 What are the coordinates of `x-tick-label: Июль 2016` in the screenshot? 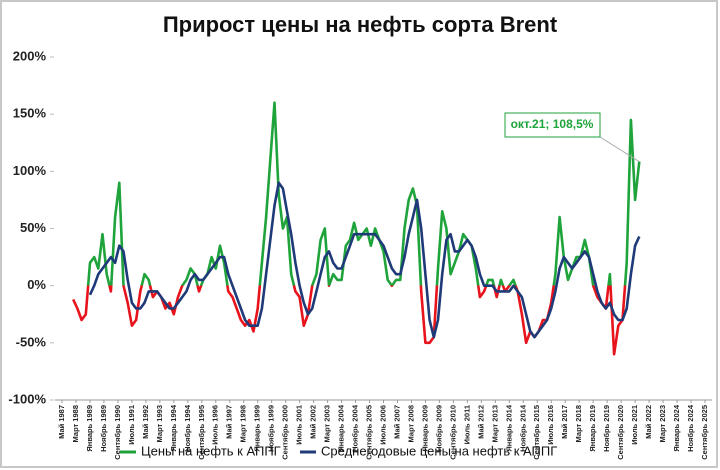 It's located at (550, 425).